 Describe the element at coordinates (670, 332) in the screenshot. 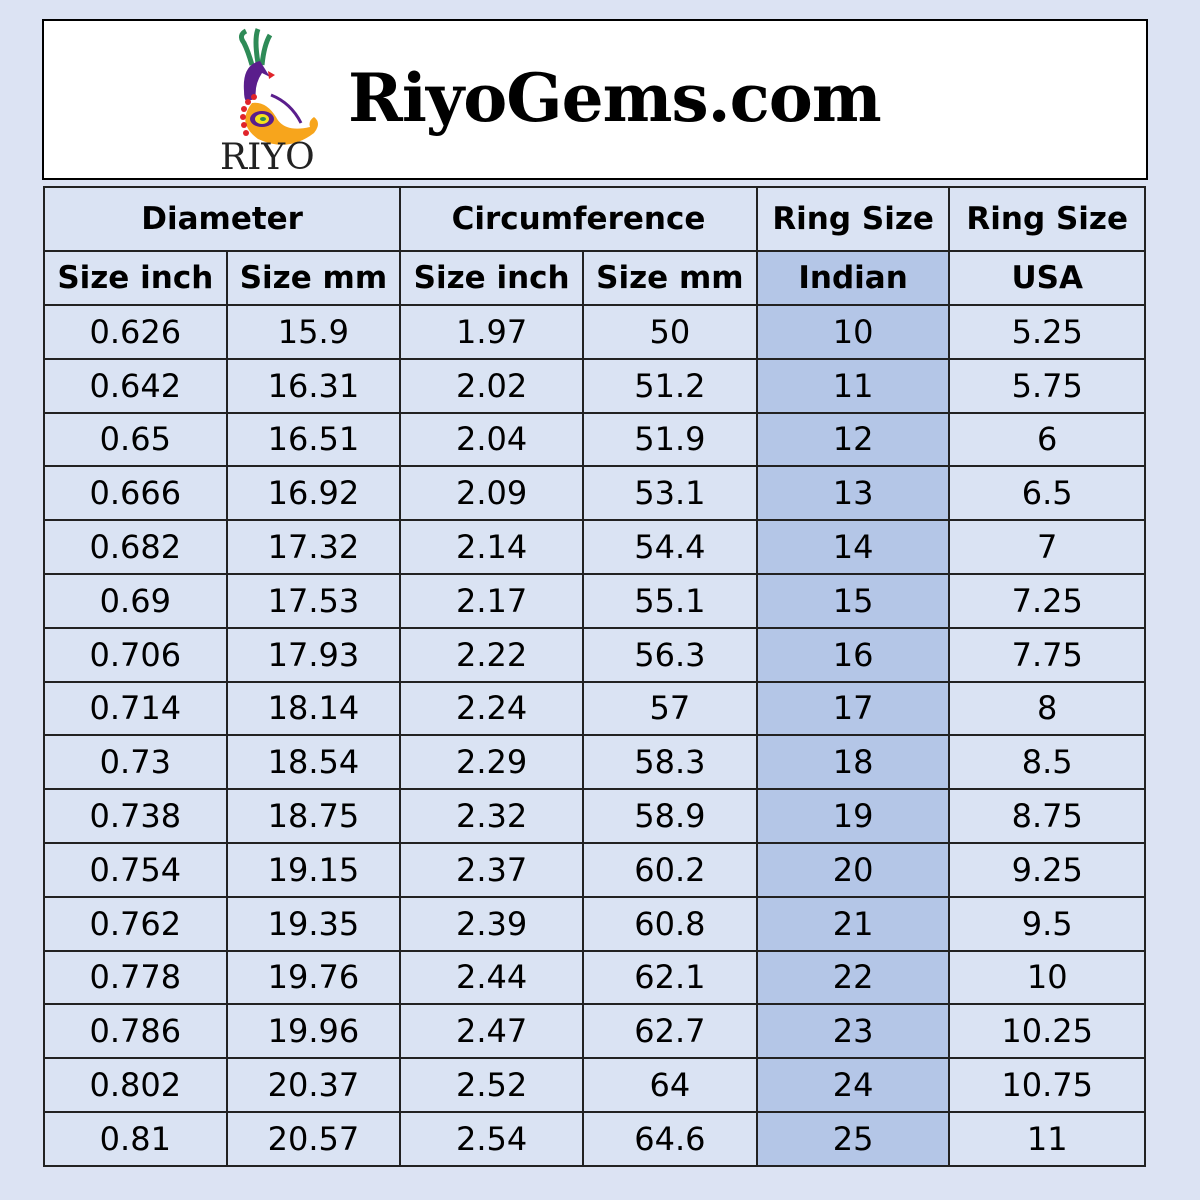

I see `cell-circumference-mm: 50` at that location.